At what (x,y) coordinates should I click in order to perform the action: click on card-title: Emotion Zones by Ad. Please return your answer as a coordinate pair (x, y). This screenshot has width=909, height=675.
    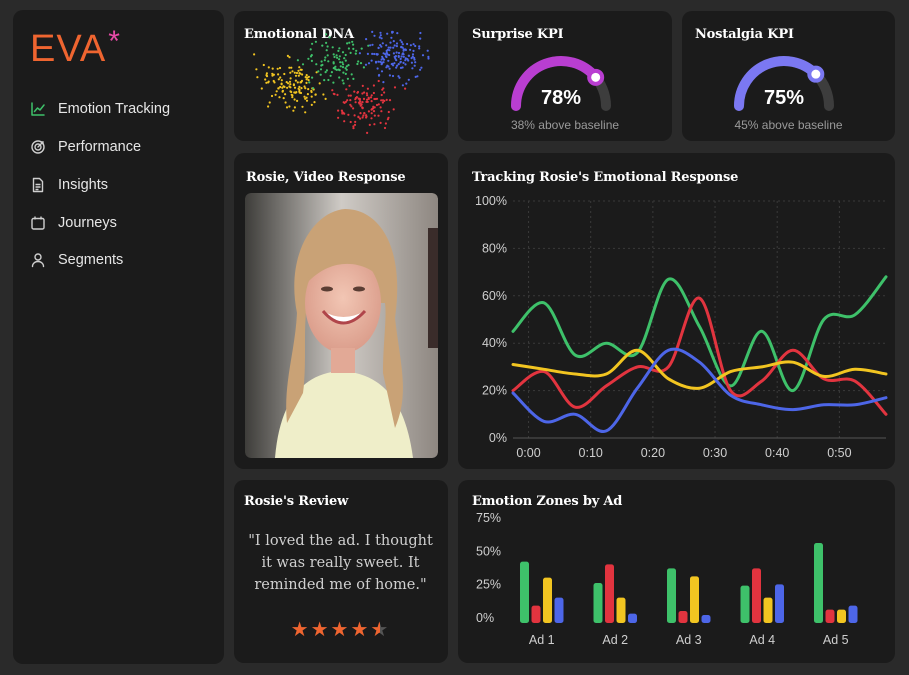
    Looking at the image, I should click on (547, 501).